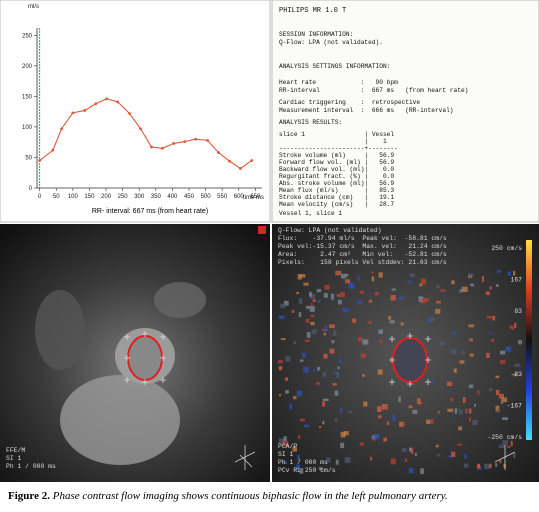 This screenshot has width=539, height=512. I want to click on x-tick-label: 50, so click(56, 197).